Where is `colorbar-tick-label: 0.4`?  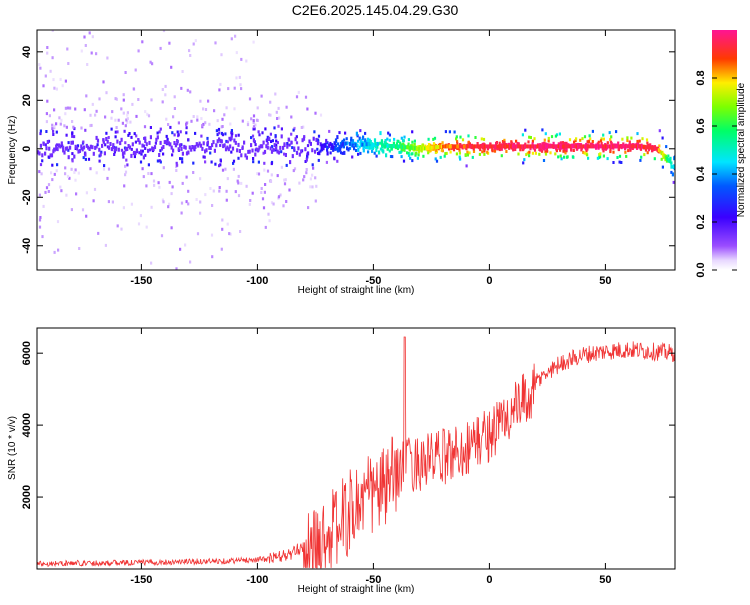 colorbar-tick-label: 0.4 is located at coordinates (701, 173).